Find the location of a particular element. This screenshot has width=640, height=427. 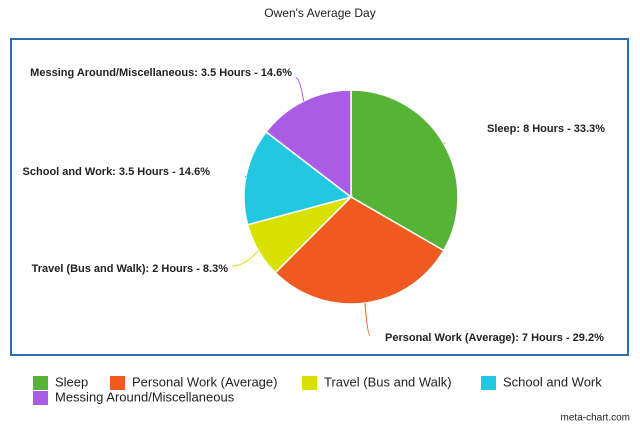

data-label: Personal Work (Average): 7 Hours - 29.2% is located at coordinates (494, 338).